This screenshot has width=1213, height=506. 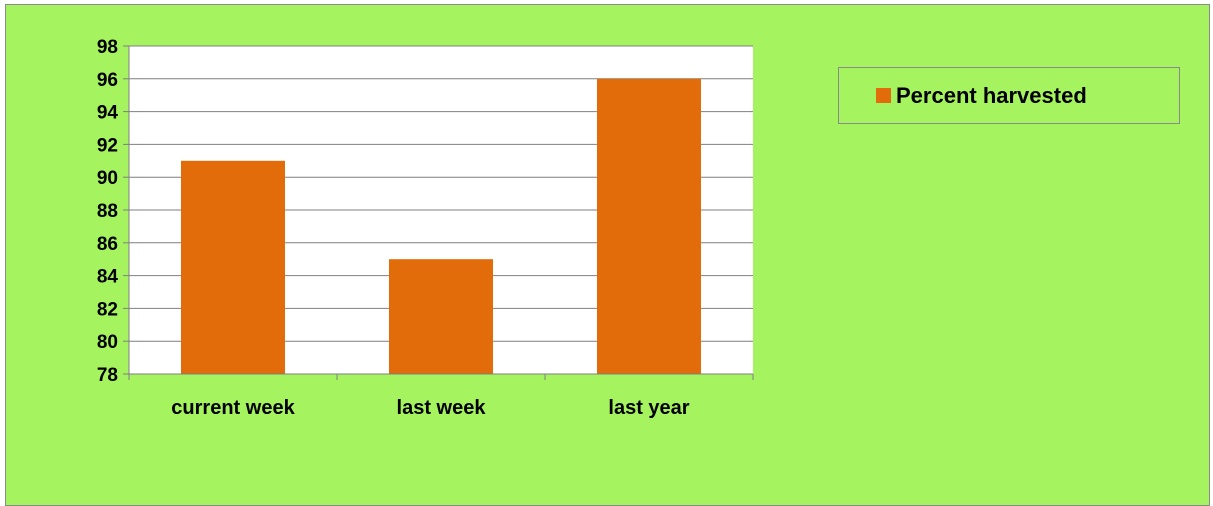 I want to click on y-tick-label: 90, so click(x=107, y=178).